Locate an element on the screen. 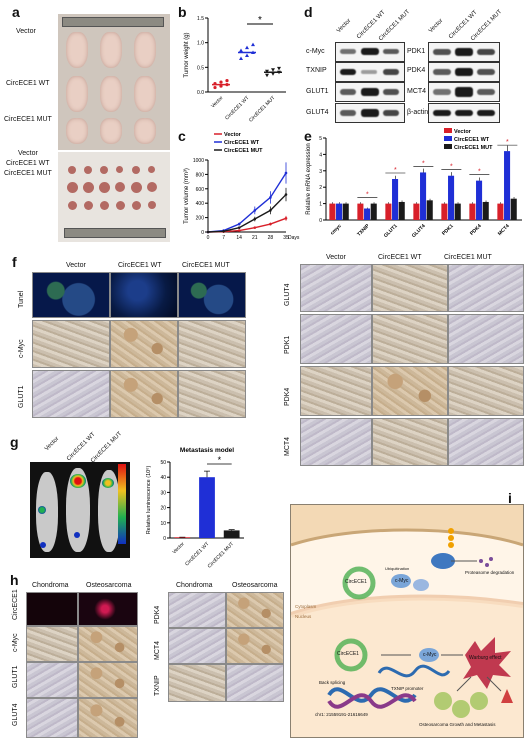 This screenshot has height=752, width=530. ihc-mct4-mut is located at coordinates (486, 442).